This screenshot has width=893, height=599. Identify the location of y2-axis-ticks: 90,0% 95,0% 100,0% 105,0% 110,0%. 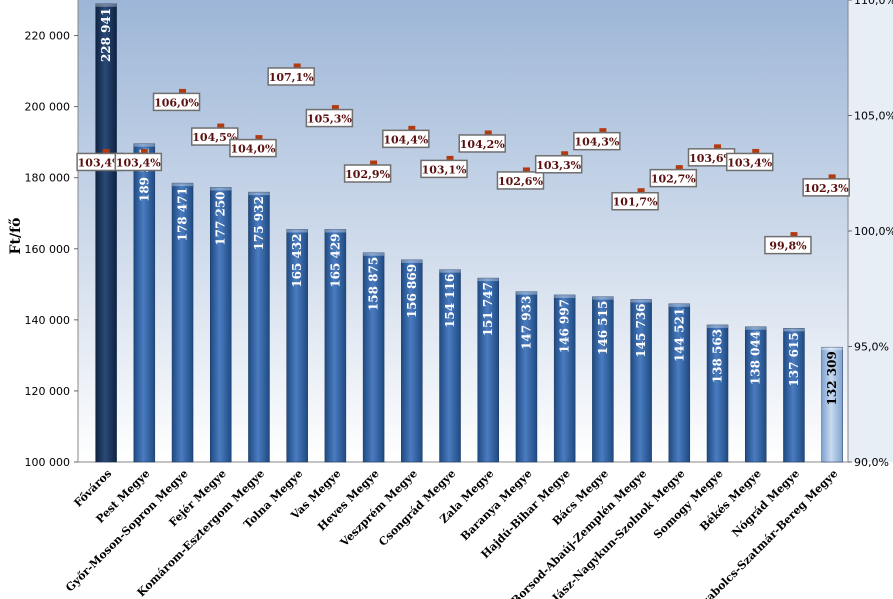
(870, 234).